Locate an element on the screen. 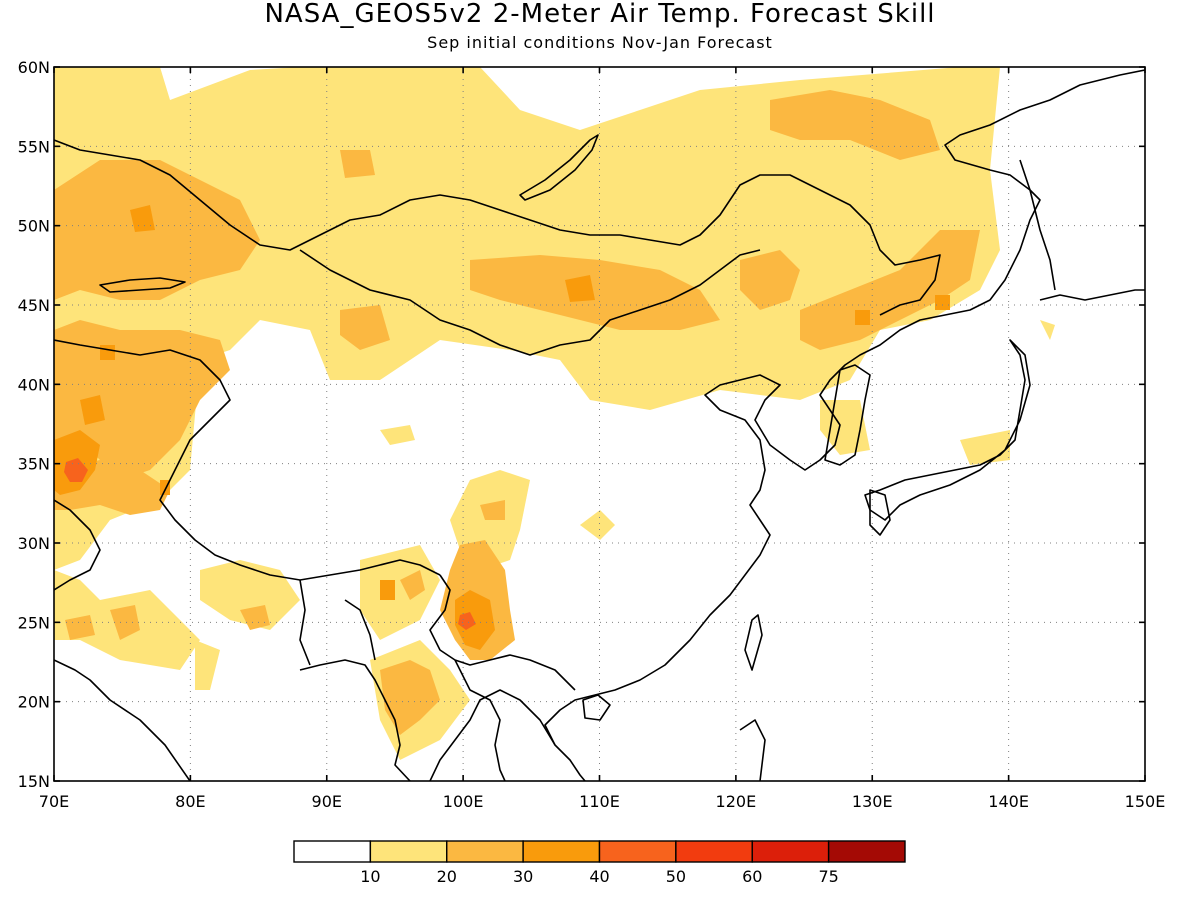 The width and height of the screenshot is (1200, 900). lat-label: 25N is located at coordinates (34, 622).